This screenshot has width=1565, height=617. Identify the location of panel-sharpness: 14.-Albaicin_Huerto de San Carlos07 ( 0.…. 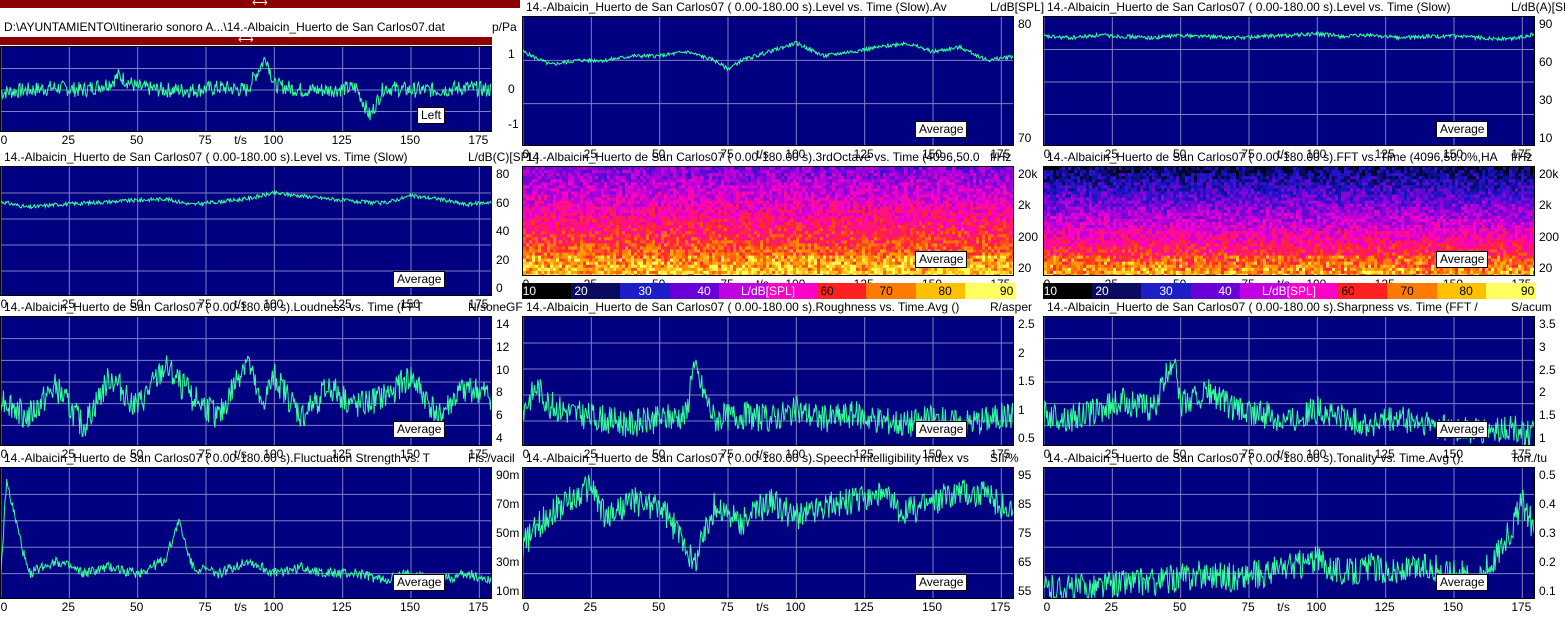
(1304, 382).